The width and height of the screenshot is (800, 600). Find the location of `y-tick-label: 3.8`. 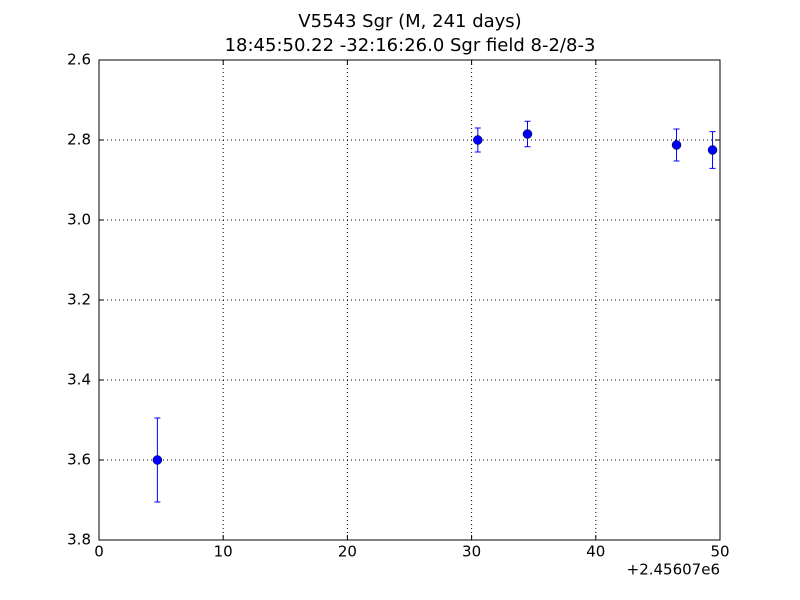

y-tick-label: 3.8 is located at coordinates (79, 540).